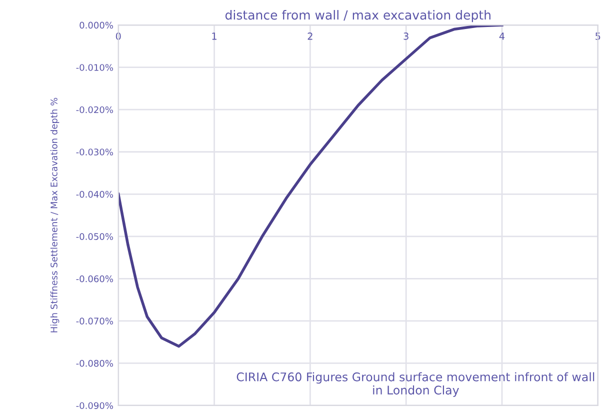  What do you see at coordinates (97, 25) in the screenshot?
I see `y-tick-label: 0.000%` at bounding box center [97, 25].